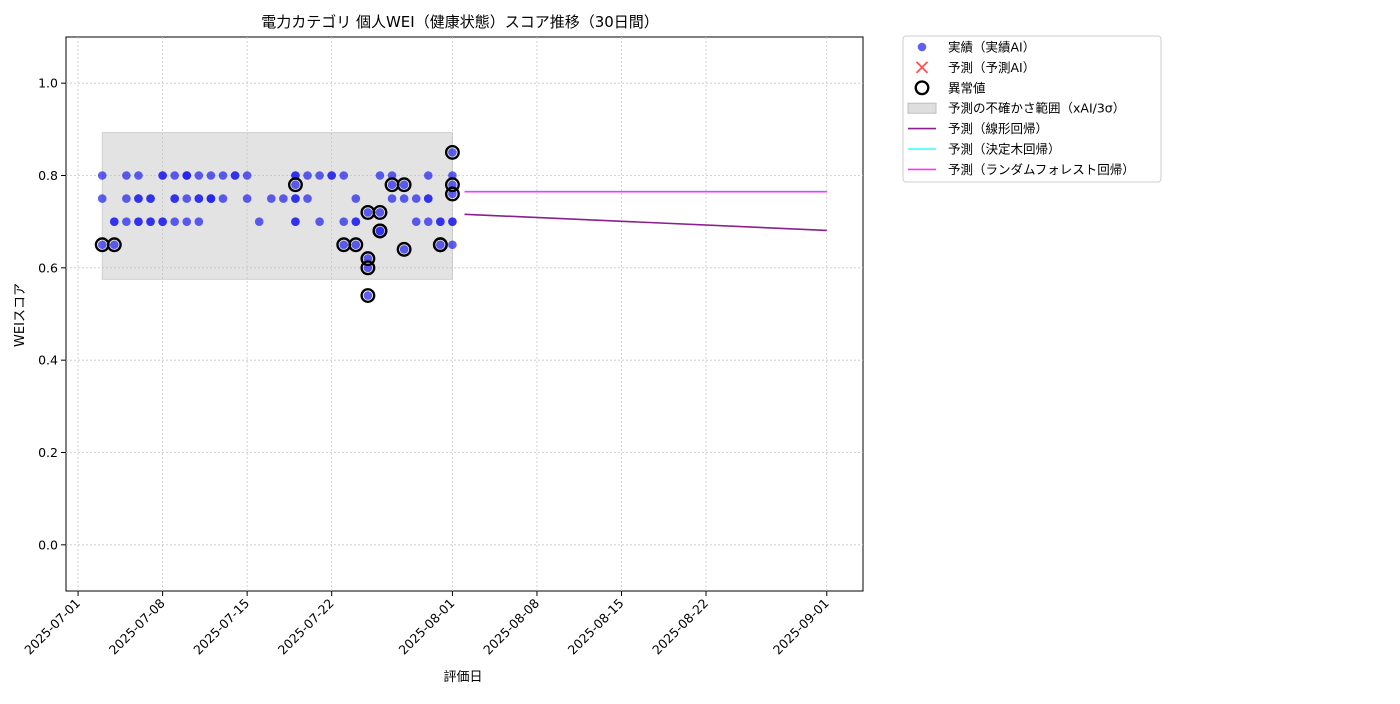 The image size is (1400, 704). What do you see at coordinates (48, 360) in the screenshot?
I see `y-tick-label: 0.4` at bounding box center [48, 360].